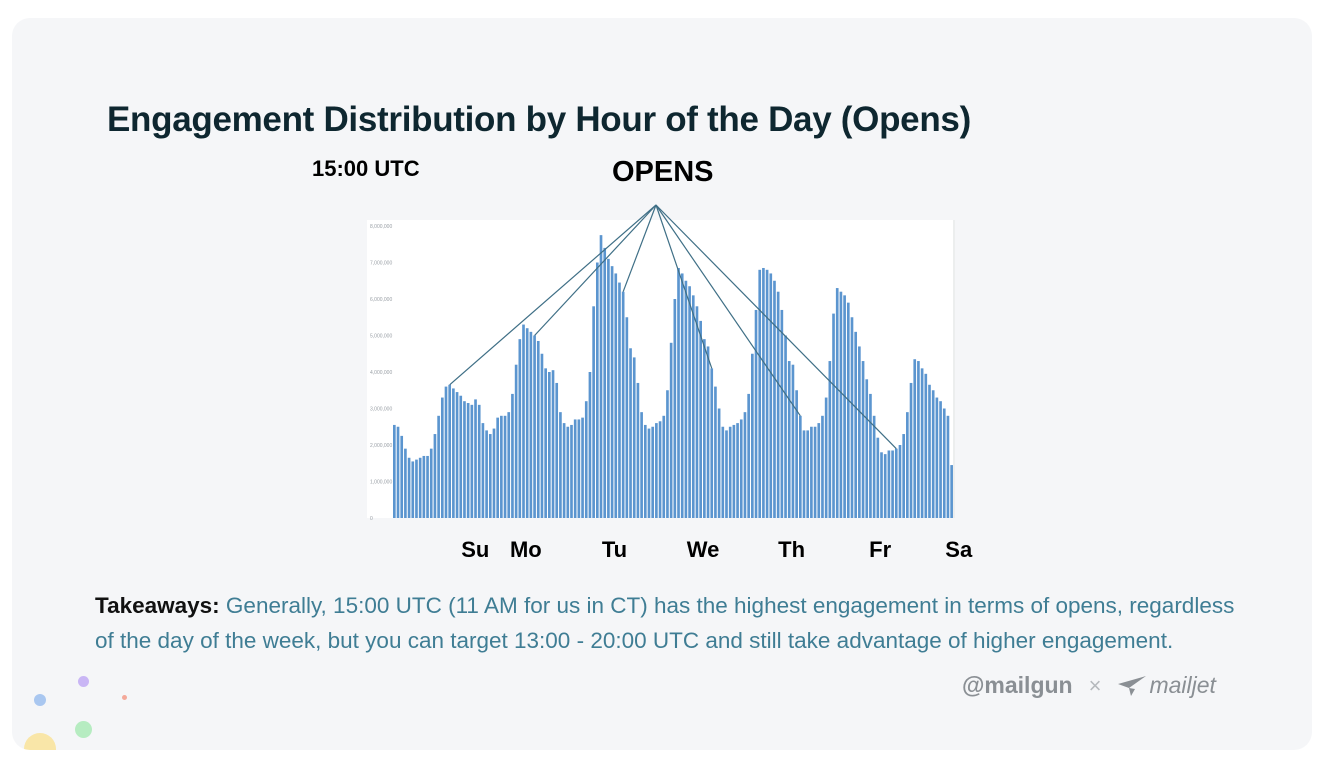 This screenshot has height=767, width=1322. What do you see at coordinates (381, 373) in the screenshot?
I see `y-tick-label: 4,000,000` at bounding box center [381, 373].